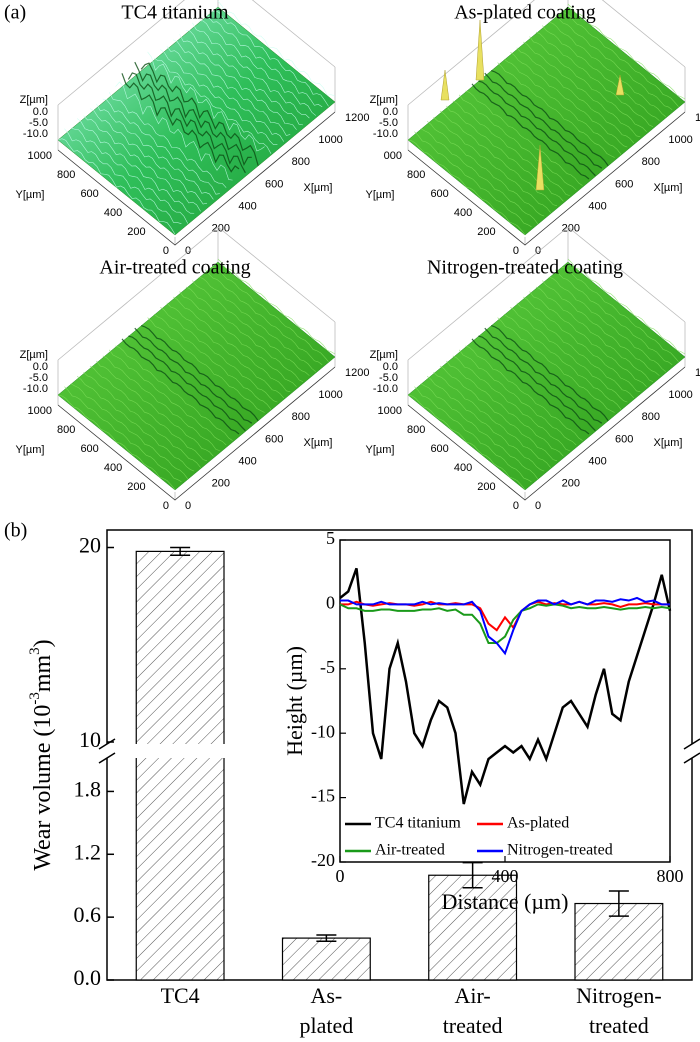  I want to click on surface-title: TC4 titanium, so click(175, 13).